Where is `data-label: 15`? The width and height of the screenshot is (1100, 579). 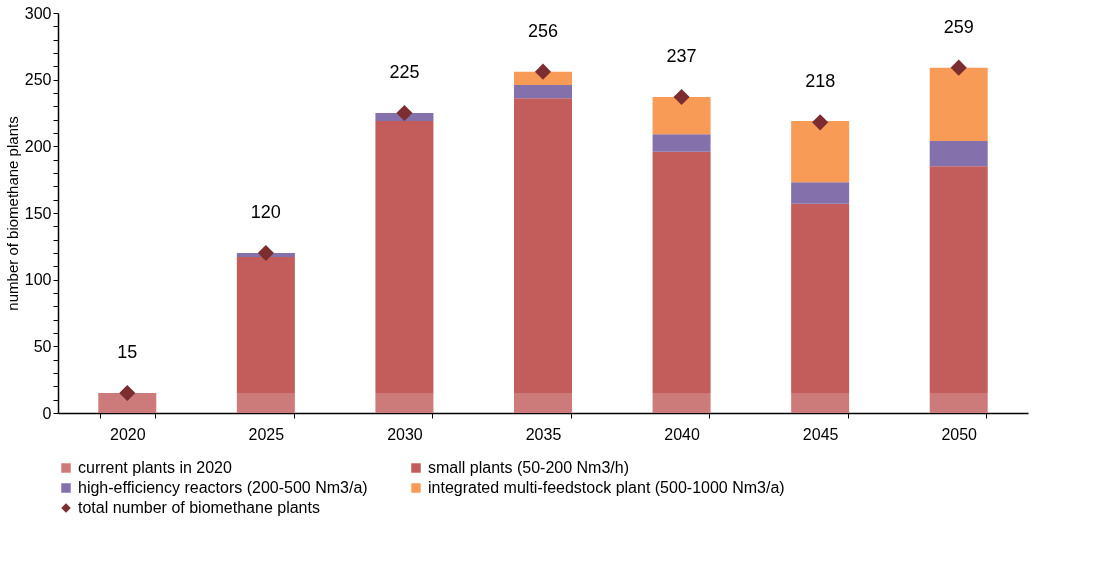 data-label: 15 is located at coordinates (127, 352).